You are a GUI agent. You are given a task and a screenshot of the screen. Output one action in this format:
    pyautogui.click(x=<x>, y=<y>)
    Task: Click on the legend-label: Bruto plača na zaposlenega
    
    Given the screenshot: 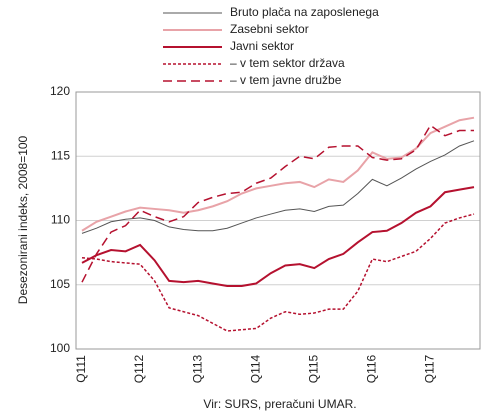 What is the action you would take?
    pyautogui.click(x=304, y=12)
    